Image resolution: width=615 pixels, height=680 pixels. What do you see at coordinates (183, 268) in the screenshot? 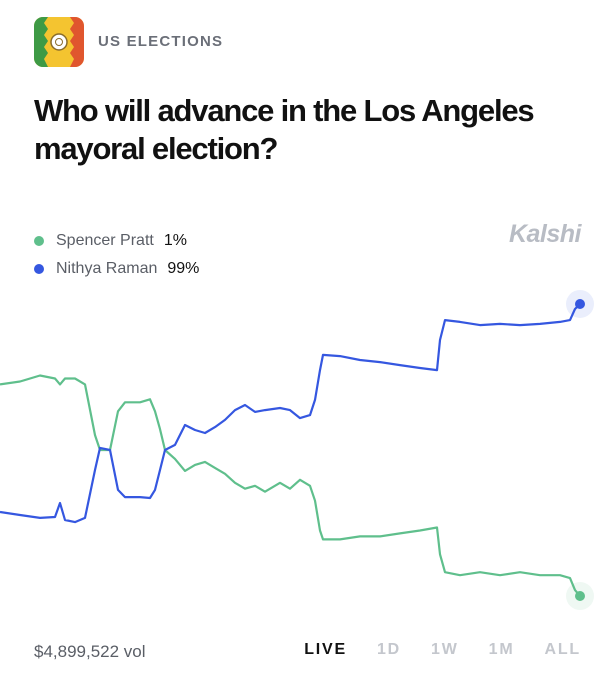
I see `legend-percent: 99%` at bounding box center [183, 268].